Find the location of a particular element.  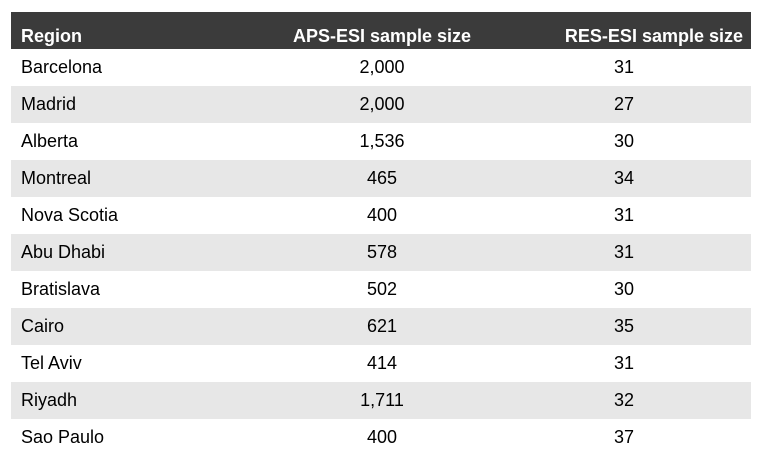

aps-cell: 621 is located at coordinates (382, 326).